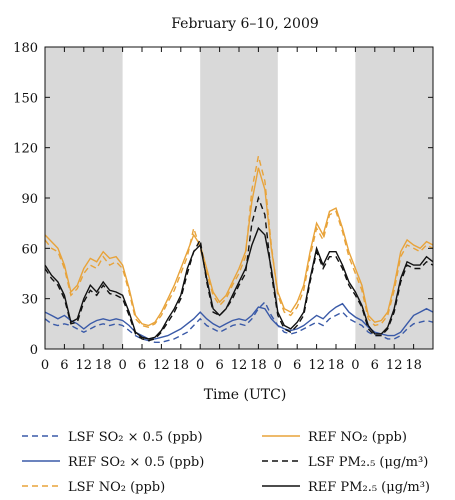  I want to click on y-tick-label-2: 60, so click(29, 249).